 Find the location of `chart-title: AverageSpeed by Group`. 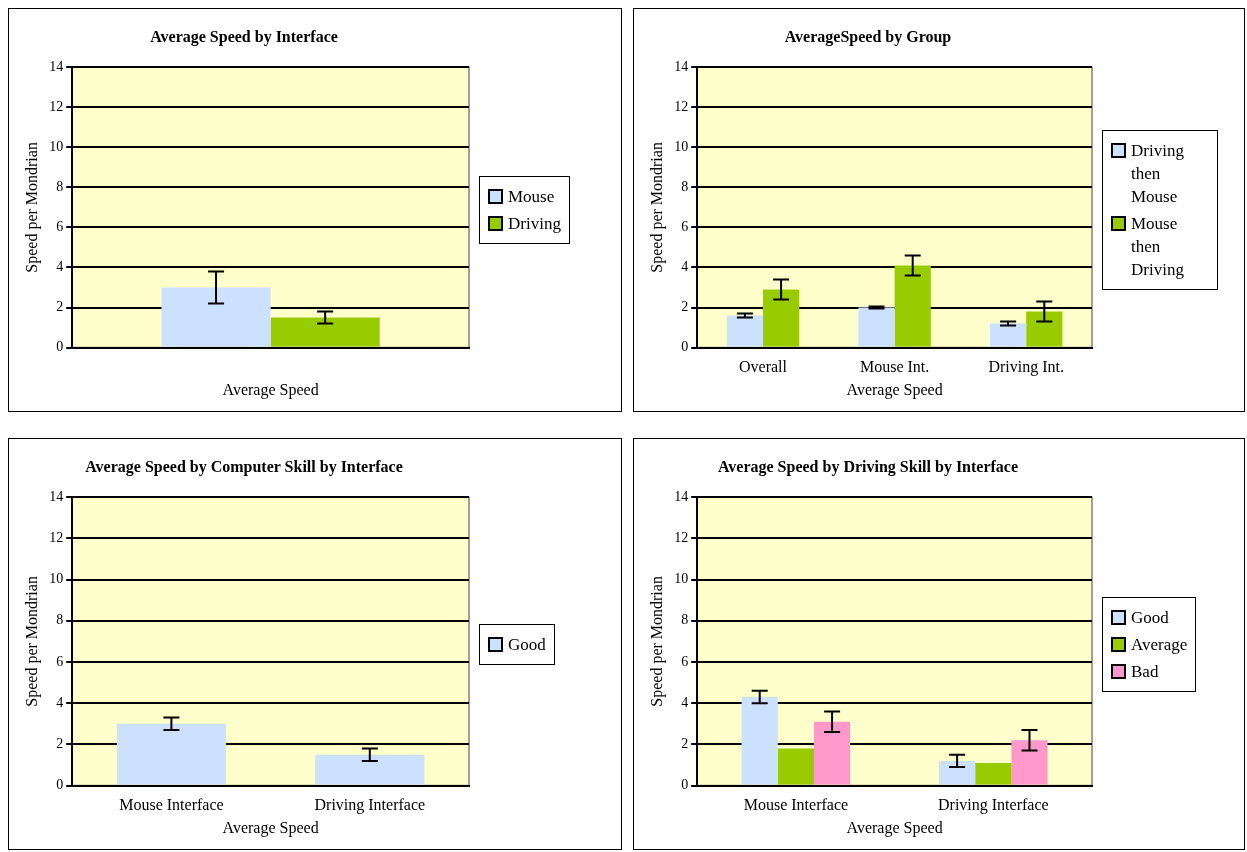

chart-title: AverageSpeed by Group is located at coordinates (868, 36).